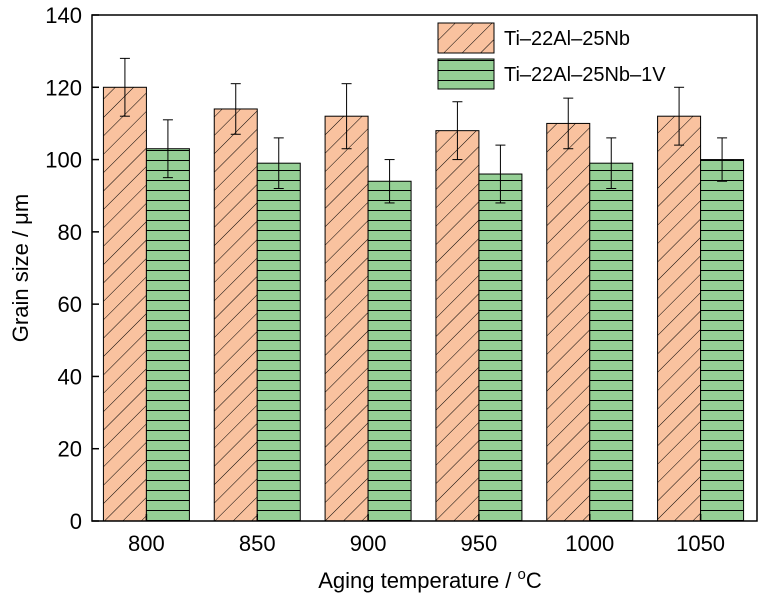 The image size is (768, 600). What do you see at coordinates (426, 535) in the screenshot?
I see `x-axis-ticks: 800 850 900 950 1000 1050` at bounding box center [426, 535].